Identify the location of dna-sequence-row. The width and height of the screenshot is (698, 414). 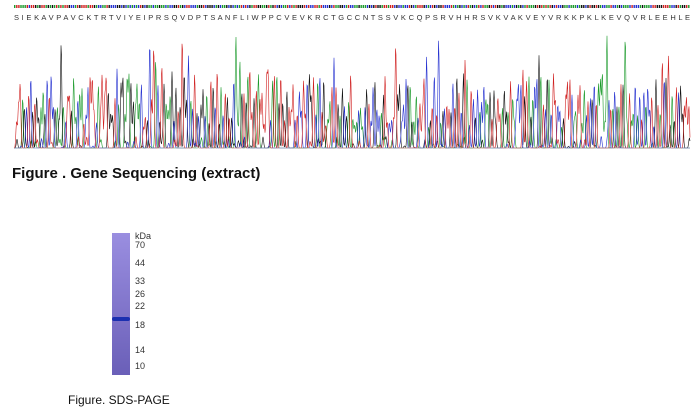
(352, 6).